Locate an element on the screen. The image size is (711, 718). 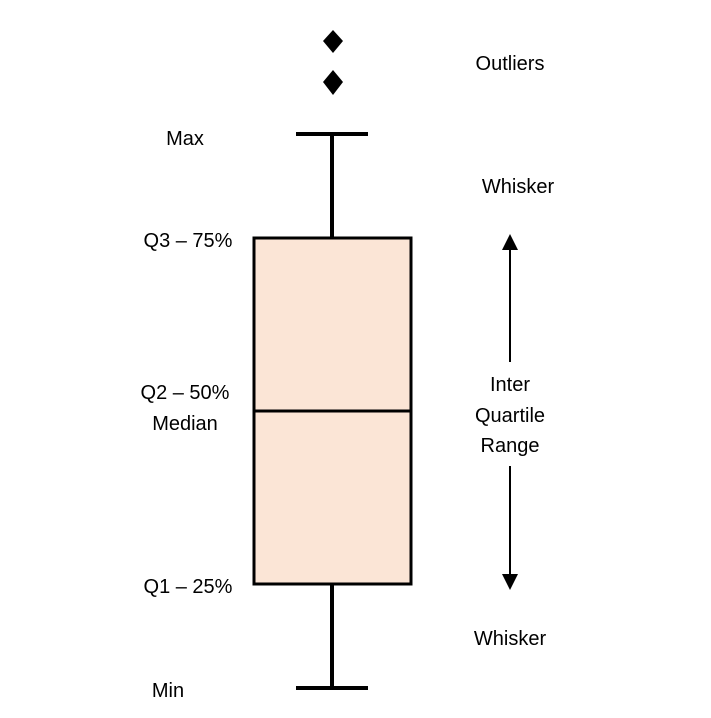
q3-label: Q3 – 75% is located at coordinates (188, 241).